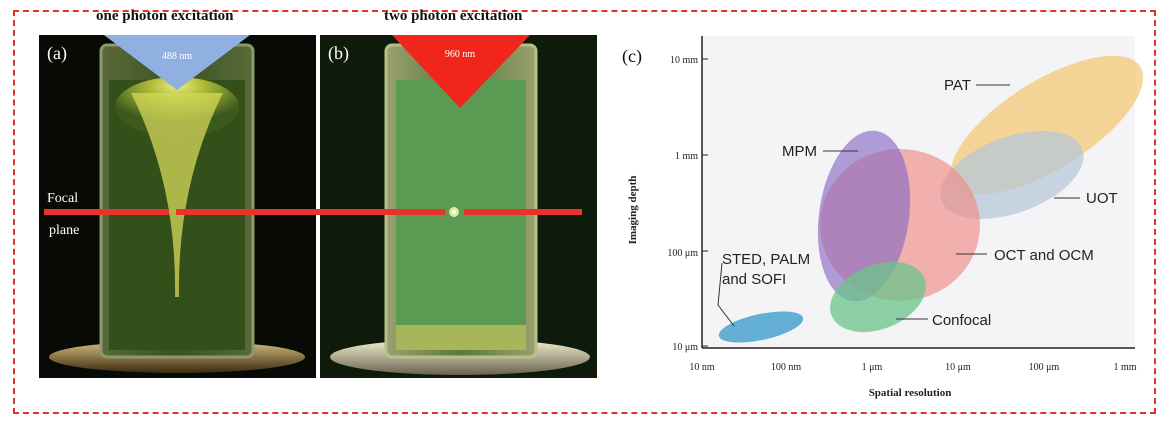  I want to click on x-axis-label: Spatial resolution, so click(910, 393).